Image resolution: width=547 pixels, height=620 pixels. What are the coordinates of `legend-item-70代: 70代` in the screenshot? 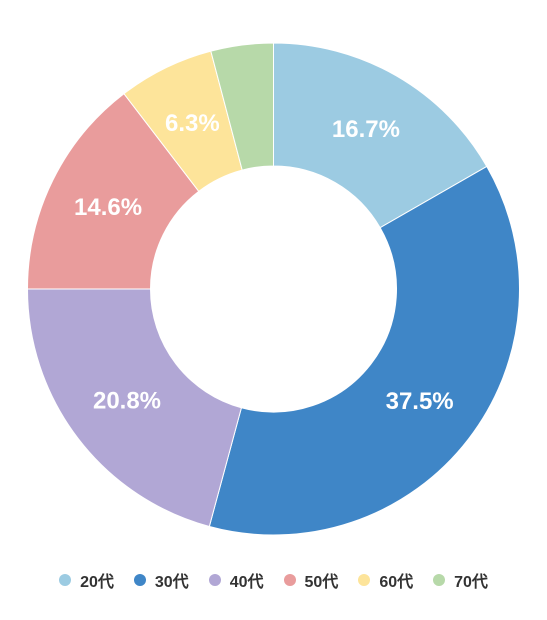 It's located at (460, 580).